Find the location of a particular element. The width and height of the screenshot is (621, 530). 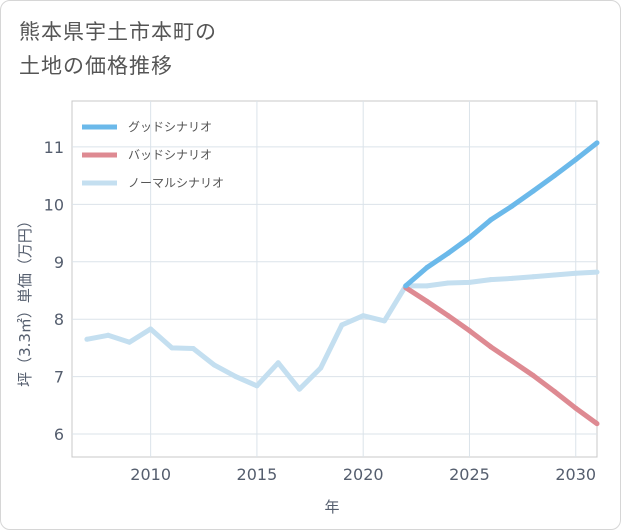

y-tick-label: 10 is located at coordinates (54, 204).